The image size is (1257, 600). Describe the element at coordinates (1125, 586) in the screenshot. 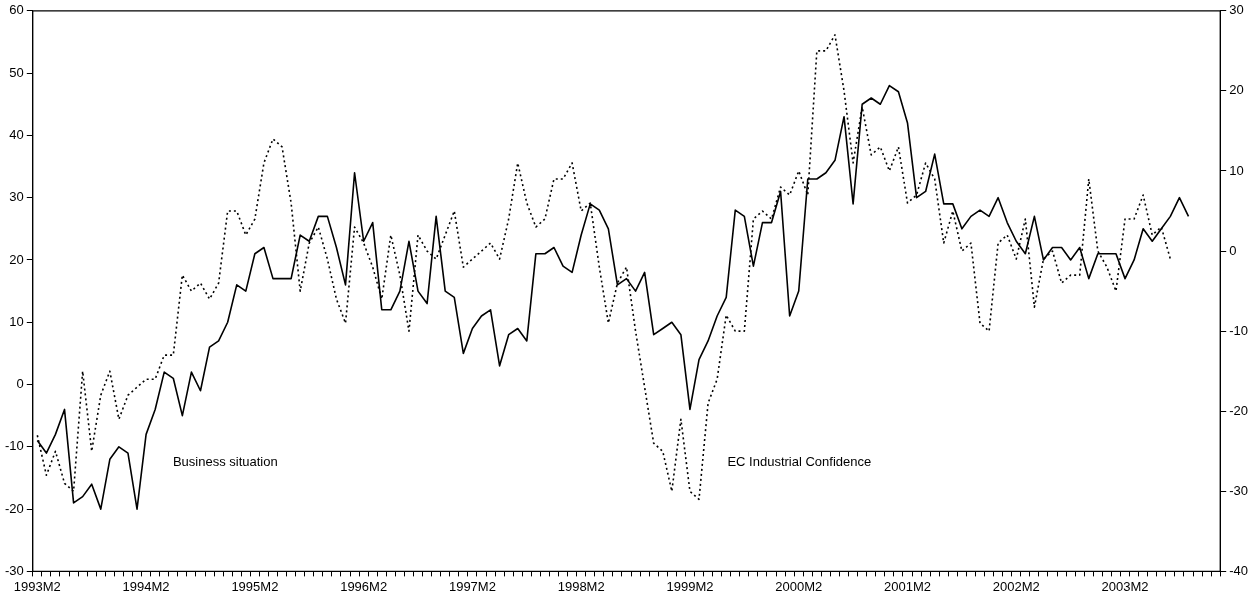

I see `x-tick-label: 2003M2` at that location.